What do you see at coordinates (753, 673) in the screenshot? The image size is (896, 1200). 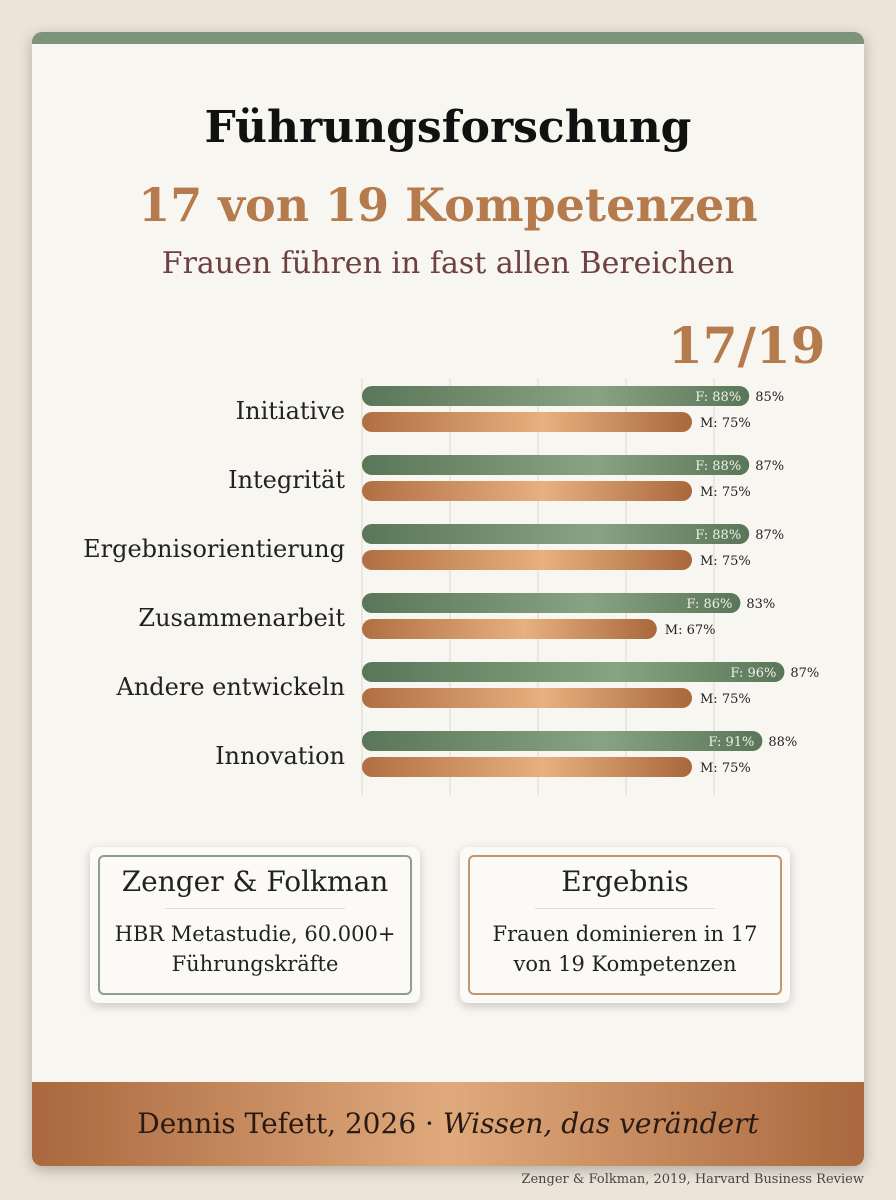 I see `bar-label-female: F: 96%` at bounding box center [753, 673].